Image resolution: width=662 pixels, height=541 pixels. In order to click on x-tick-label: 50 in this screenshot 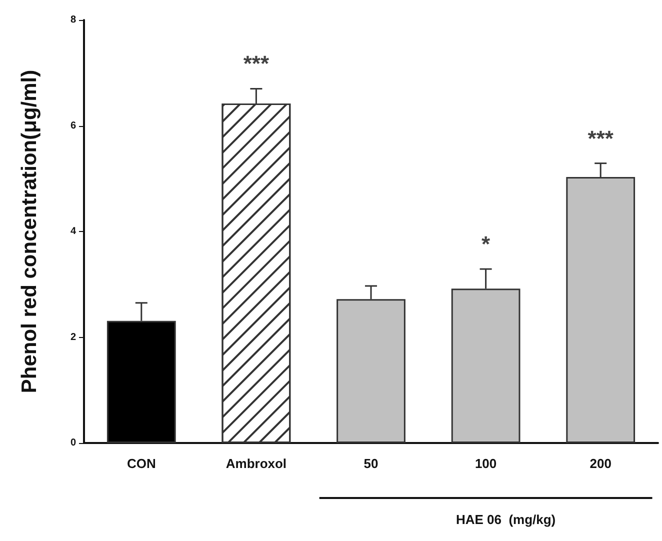, I will do `click(371, 463)`.